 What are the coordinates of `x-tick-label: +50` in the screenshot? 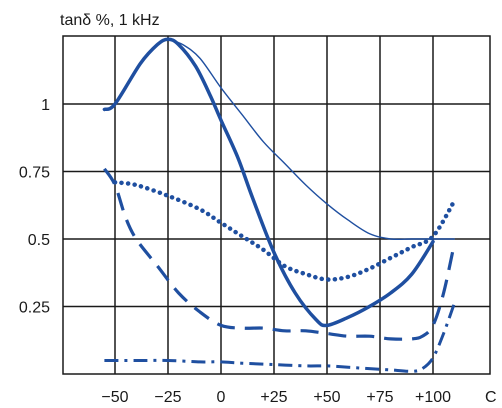 It's located at (326, 397).